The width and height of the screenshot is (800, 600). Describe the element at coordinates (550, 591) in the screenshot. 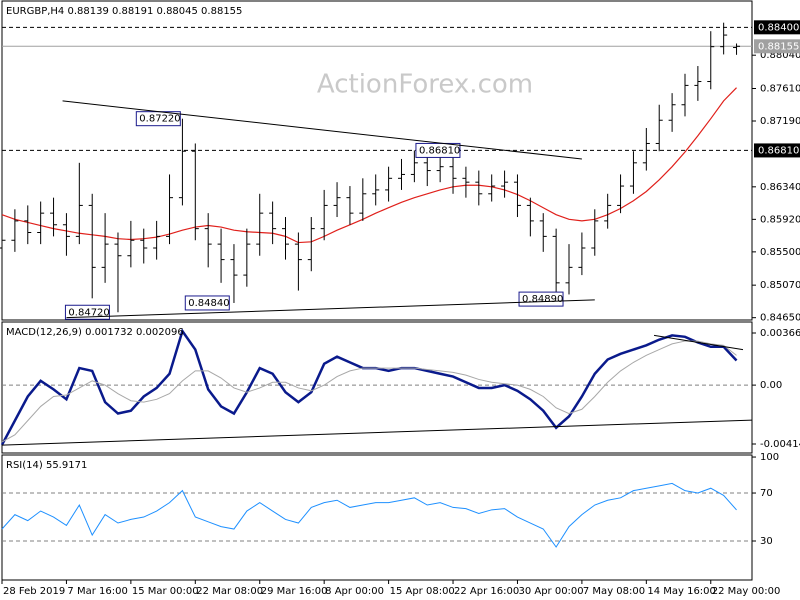

I see `x-tick-label: 30 Apr 00:00` at that location.